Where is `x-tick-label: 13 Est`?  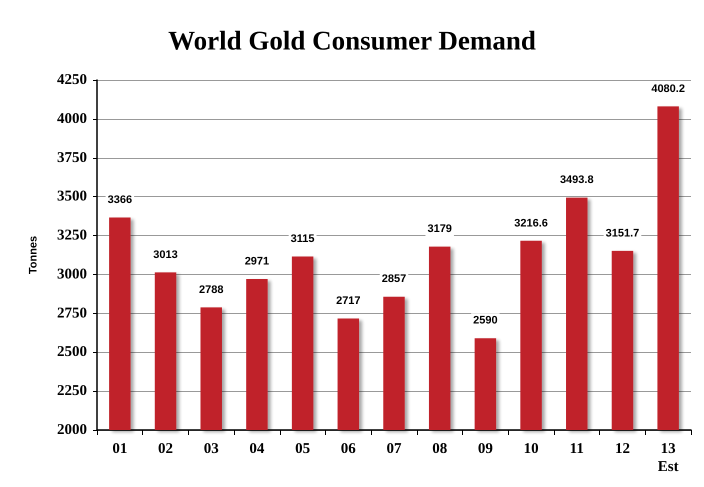
x-tick-label: 13 Est is located at coordinates (668, 458).